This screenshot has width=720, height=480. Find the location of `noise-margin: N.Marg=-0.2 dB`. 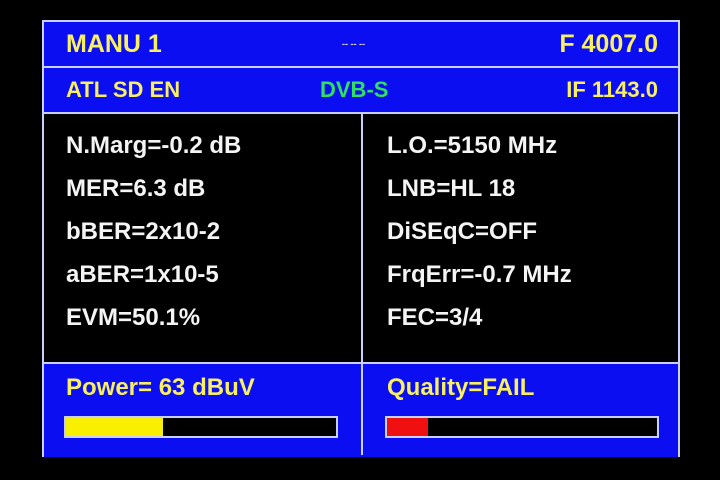

noise-margin: N.Marg=-0.2 dB is located at coordinates (154, 145).